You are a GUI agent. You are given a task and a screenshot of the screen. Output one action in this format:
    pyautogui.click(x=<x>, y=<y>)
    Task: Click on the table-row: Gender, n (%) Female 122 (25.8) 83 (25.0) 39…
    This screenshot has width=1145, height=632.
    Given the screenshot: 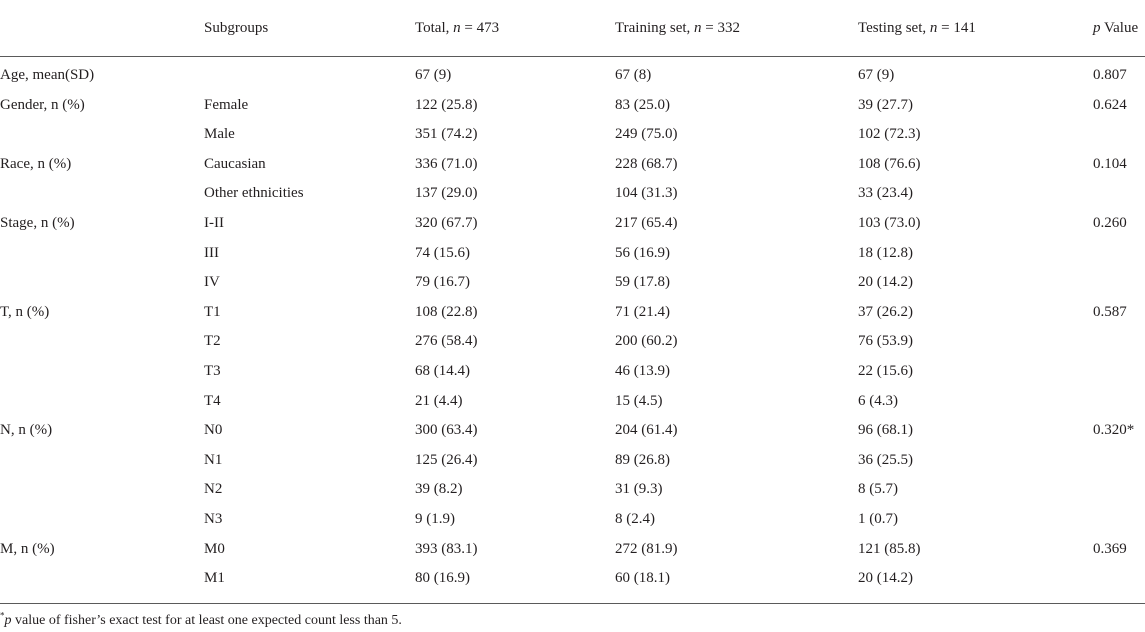 What is the action you would take?
    pyautogui.click(x=572, y=106)
    